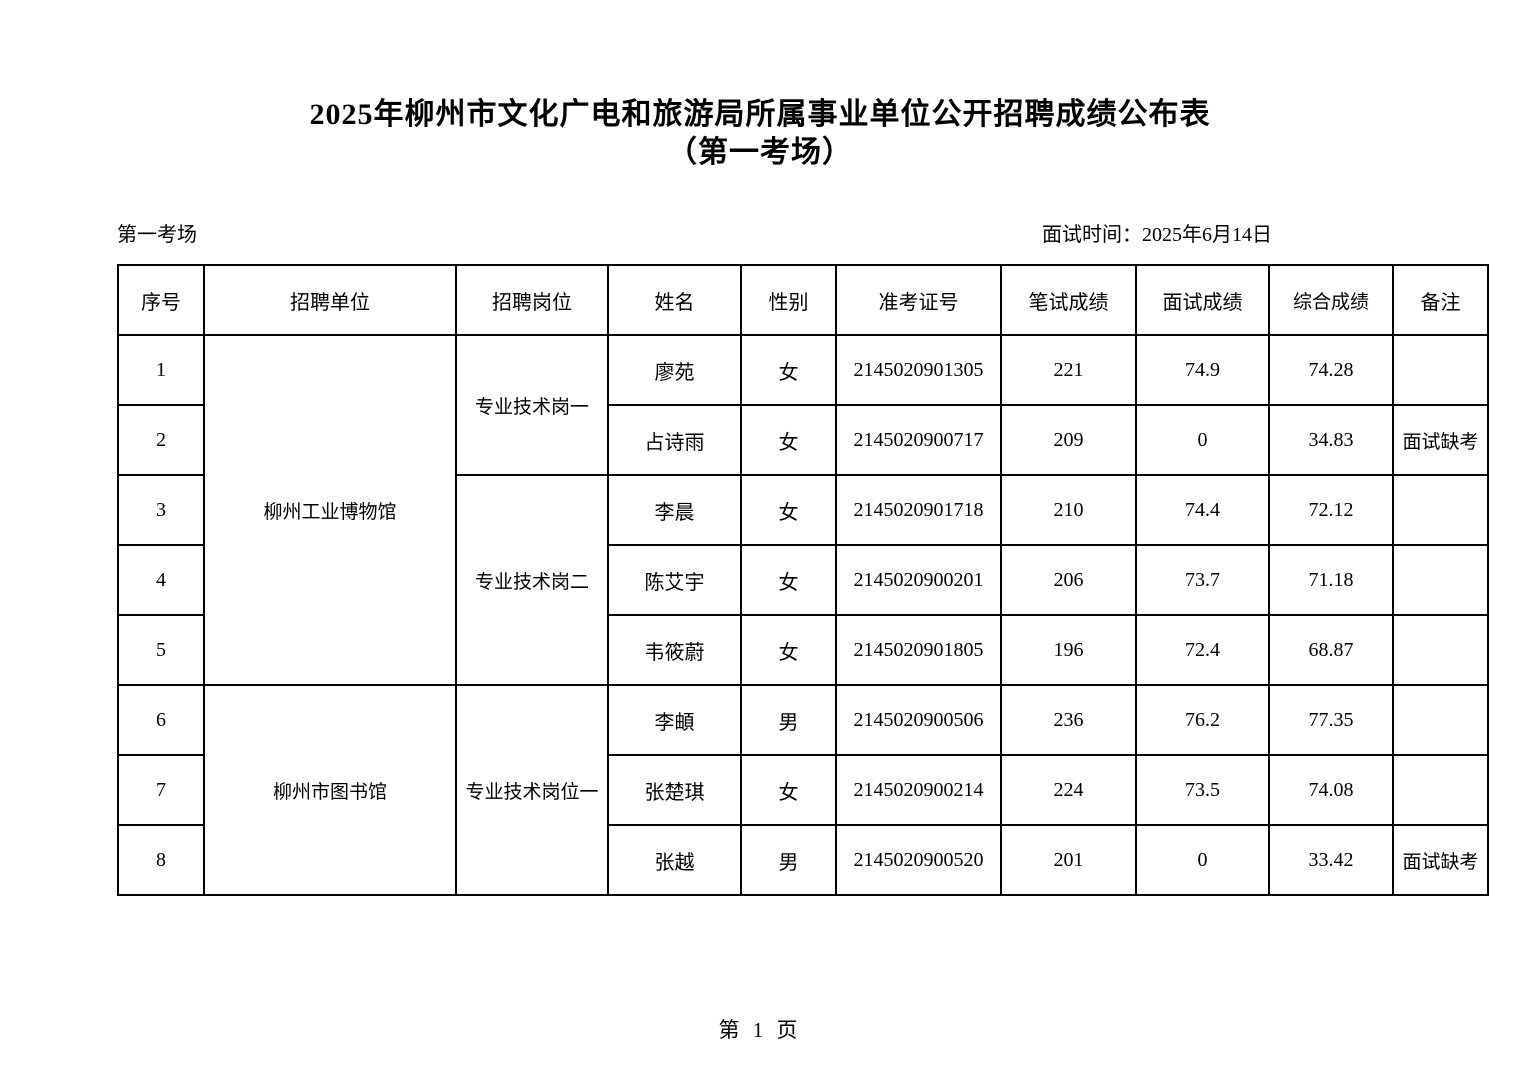 The height and width of the screenshot is (1074, 1520). What do you see at coordinates (1068, 860) in the screenshot?
I see `written-score-cell: 201` at bounding box center [1068, 860].